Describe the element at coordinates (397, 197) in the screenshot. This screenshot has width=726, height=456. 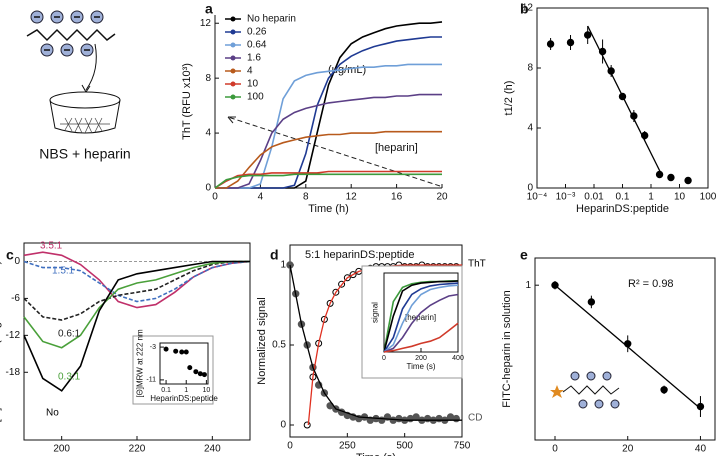
I see `x-tick-label: 16` at that location.